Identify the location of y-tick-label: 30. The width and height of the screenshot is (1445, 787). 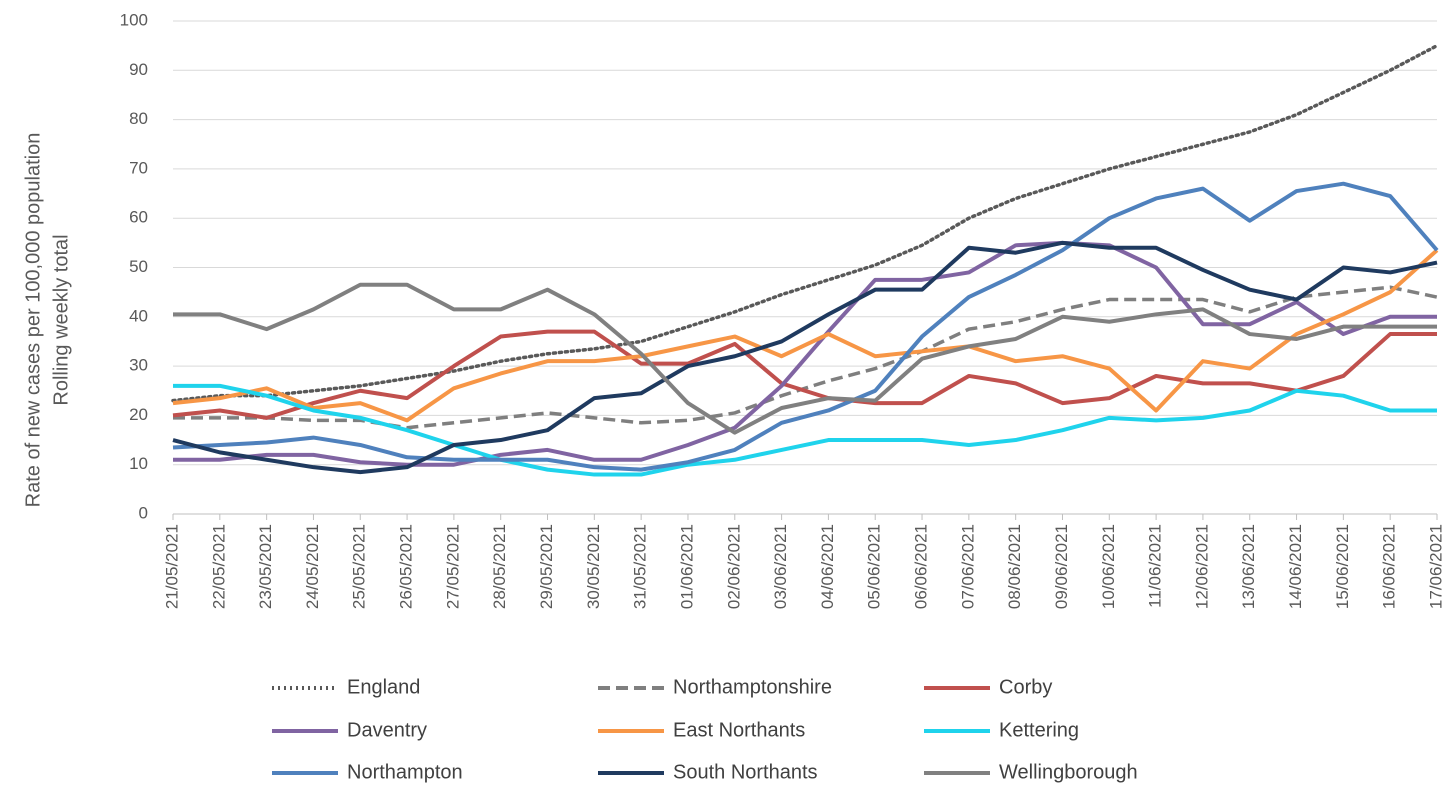
(138, 365).